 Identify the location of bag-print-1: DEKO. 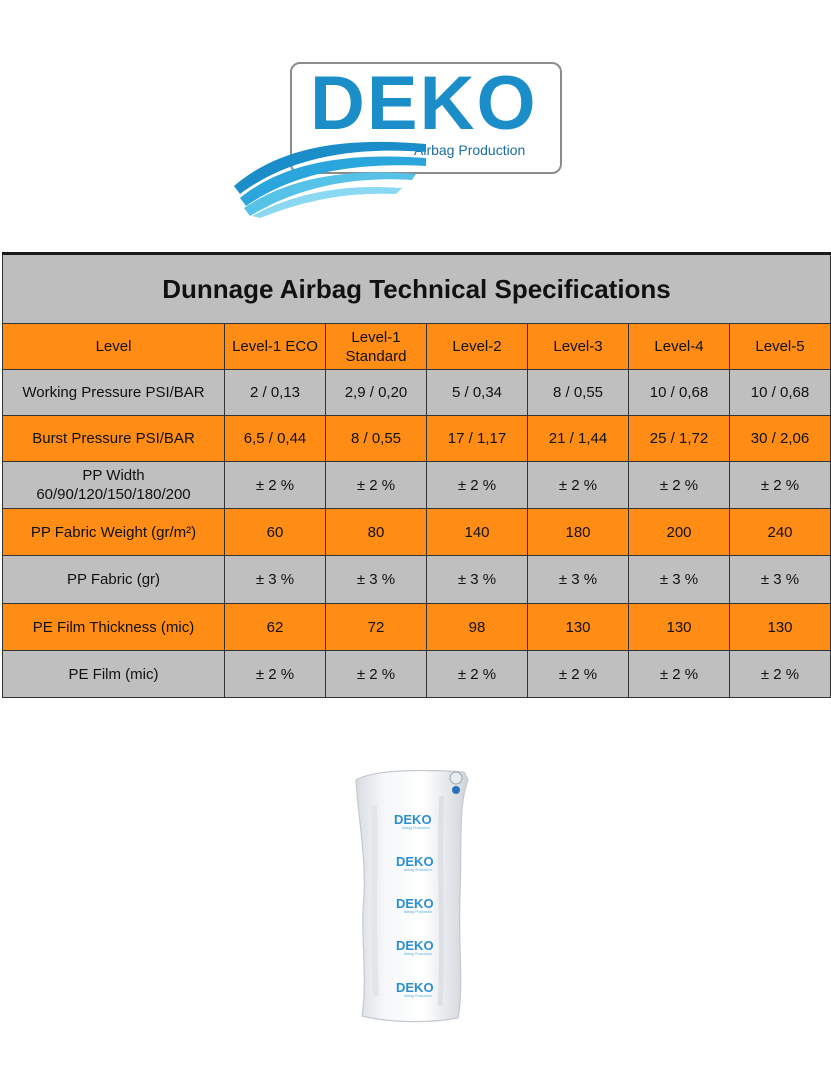
(413, 819).